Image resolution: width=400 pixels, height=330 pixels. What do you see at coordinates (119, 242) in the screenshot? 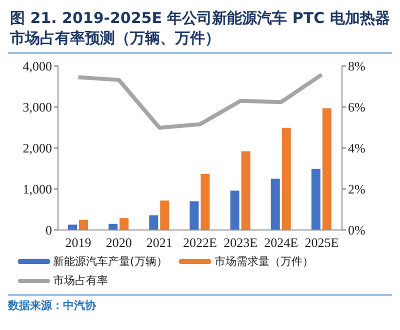
I see `x-tick-label: 2020` at bounding box center [119, 242].